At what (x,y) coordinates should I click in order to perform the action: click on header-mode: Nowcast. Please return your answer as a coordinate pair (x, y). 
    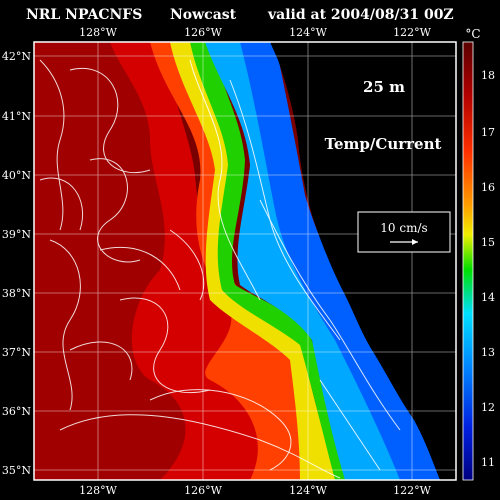
    Looking at the image, I should click on (203, 15).